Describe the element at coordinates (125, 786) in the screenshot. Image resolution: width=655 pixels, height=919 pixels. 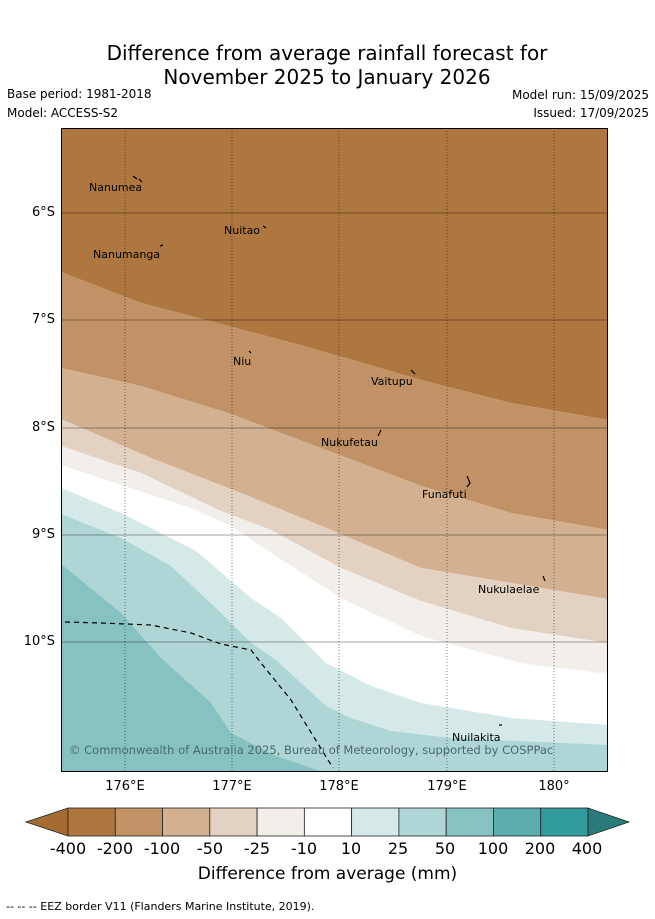
I see `lon-label-176e: 176°E` at that location.